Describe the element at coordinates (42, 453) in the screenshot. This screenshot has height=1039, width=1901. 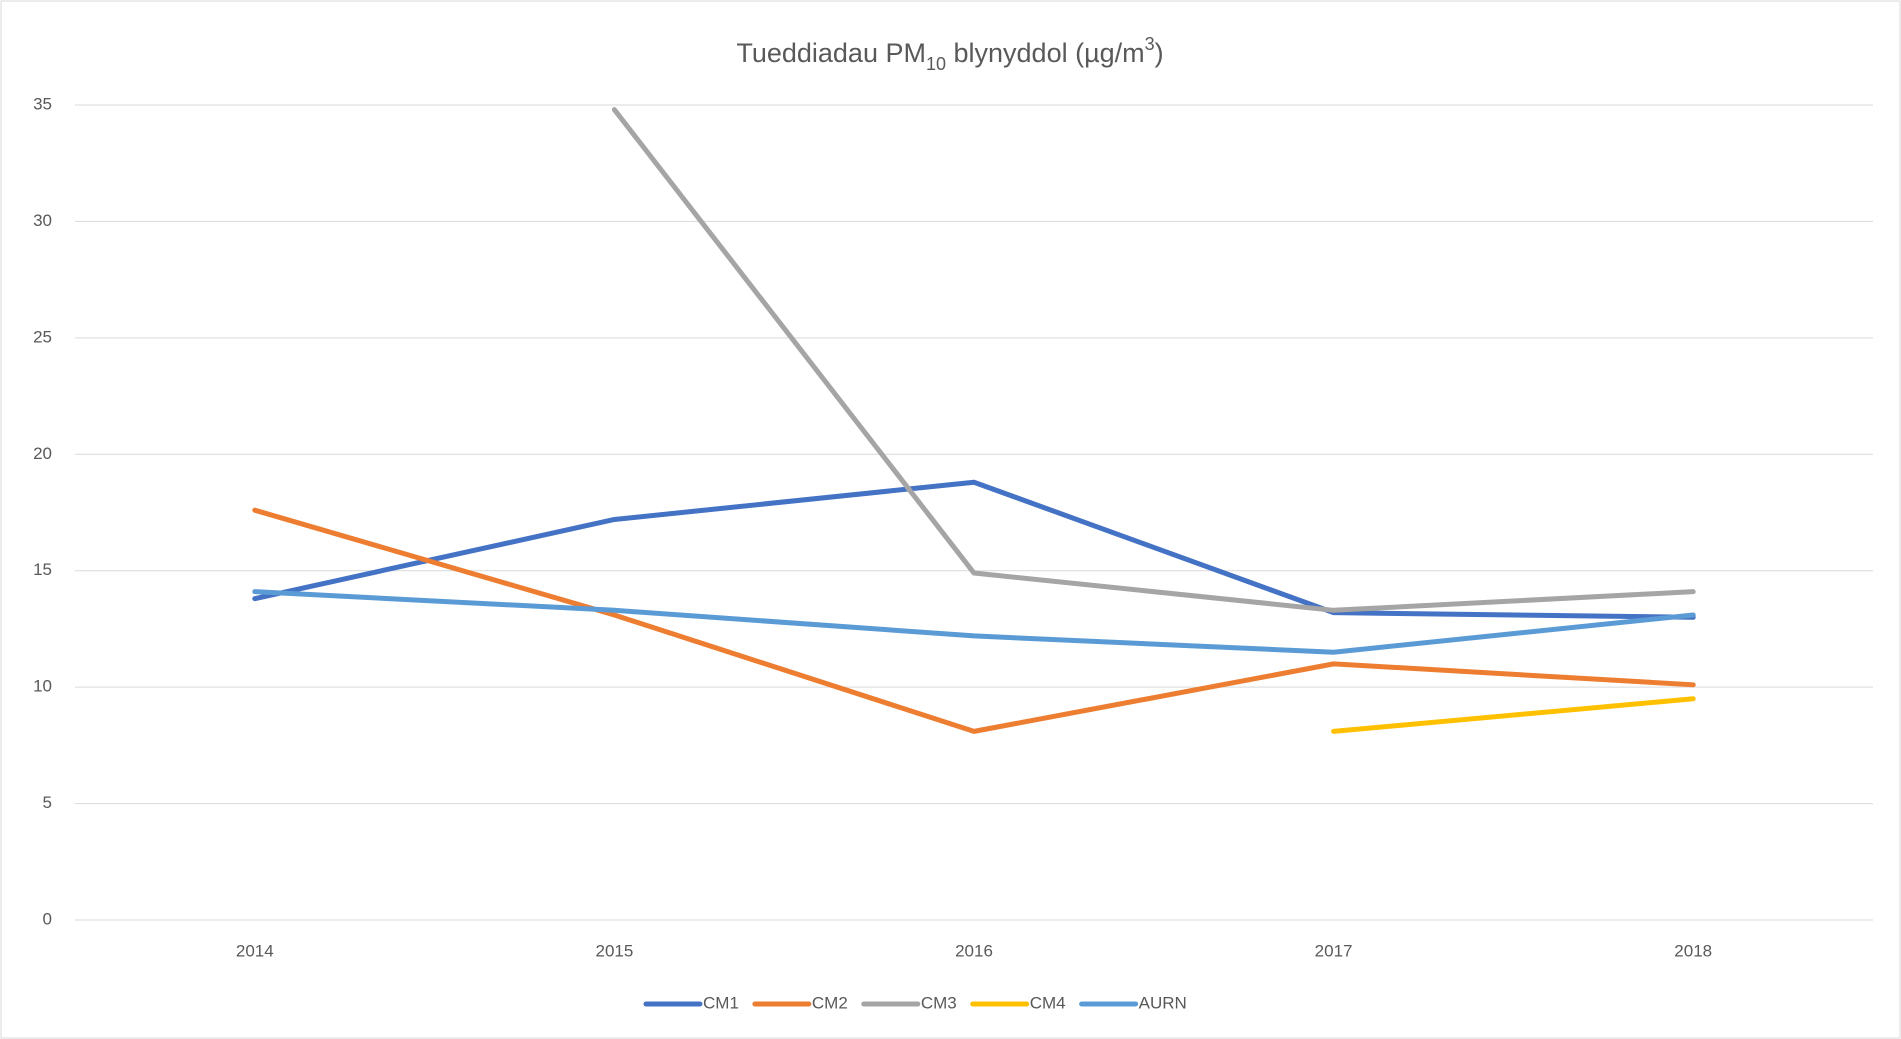
I see `y-tick-label: 20` at that location.